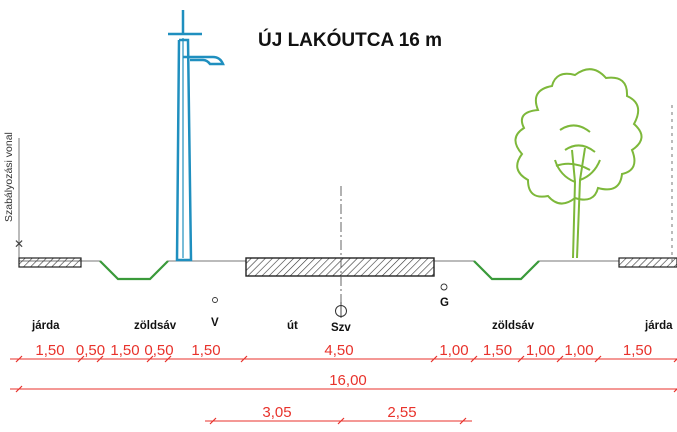 This screenshot has height=432, width=677. I want to click on sewer-marker-icon, so click(341, 311).